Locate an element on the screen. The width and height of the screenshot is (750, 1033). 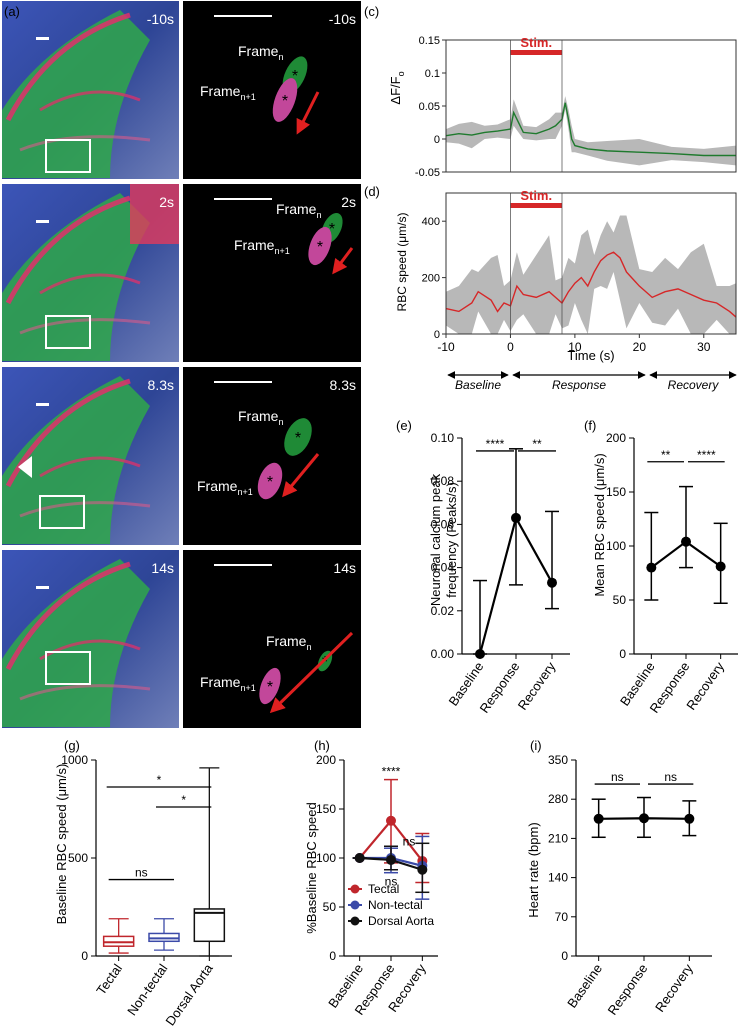
legend-item-nontectal: Non-tectal is located at coordinates (385, 905).